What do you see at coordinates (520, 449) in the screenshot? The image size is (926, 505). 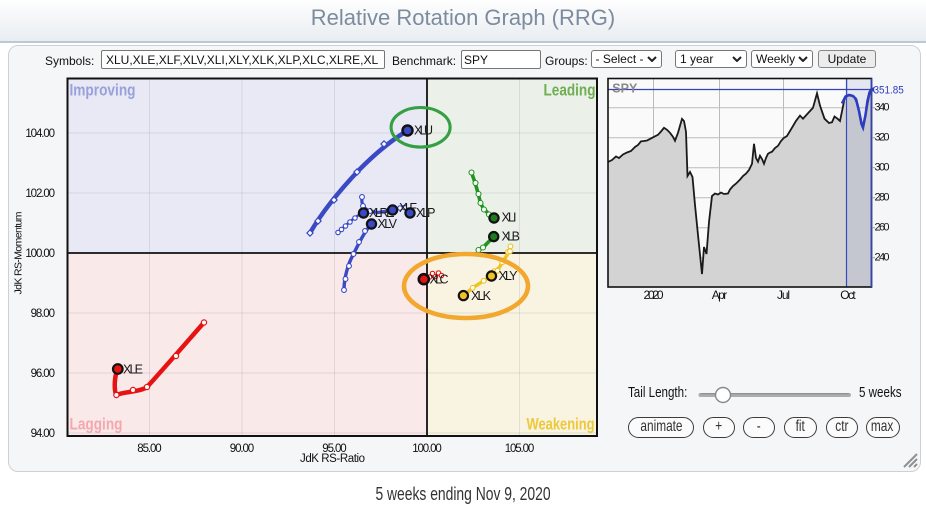 I see `svg-text: 105.00` at bounding box center [520, 449].